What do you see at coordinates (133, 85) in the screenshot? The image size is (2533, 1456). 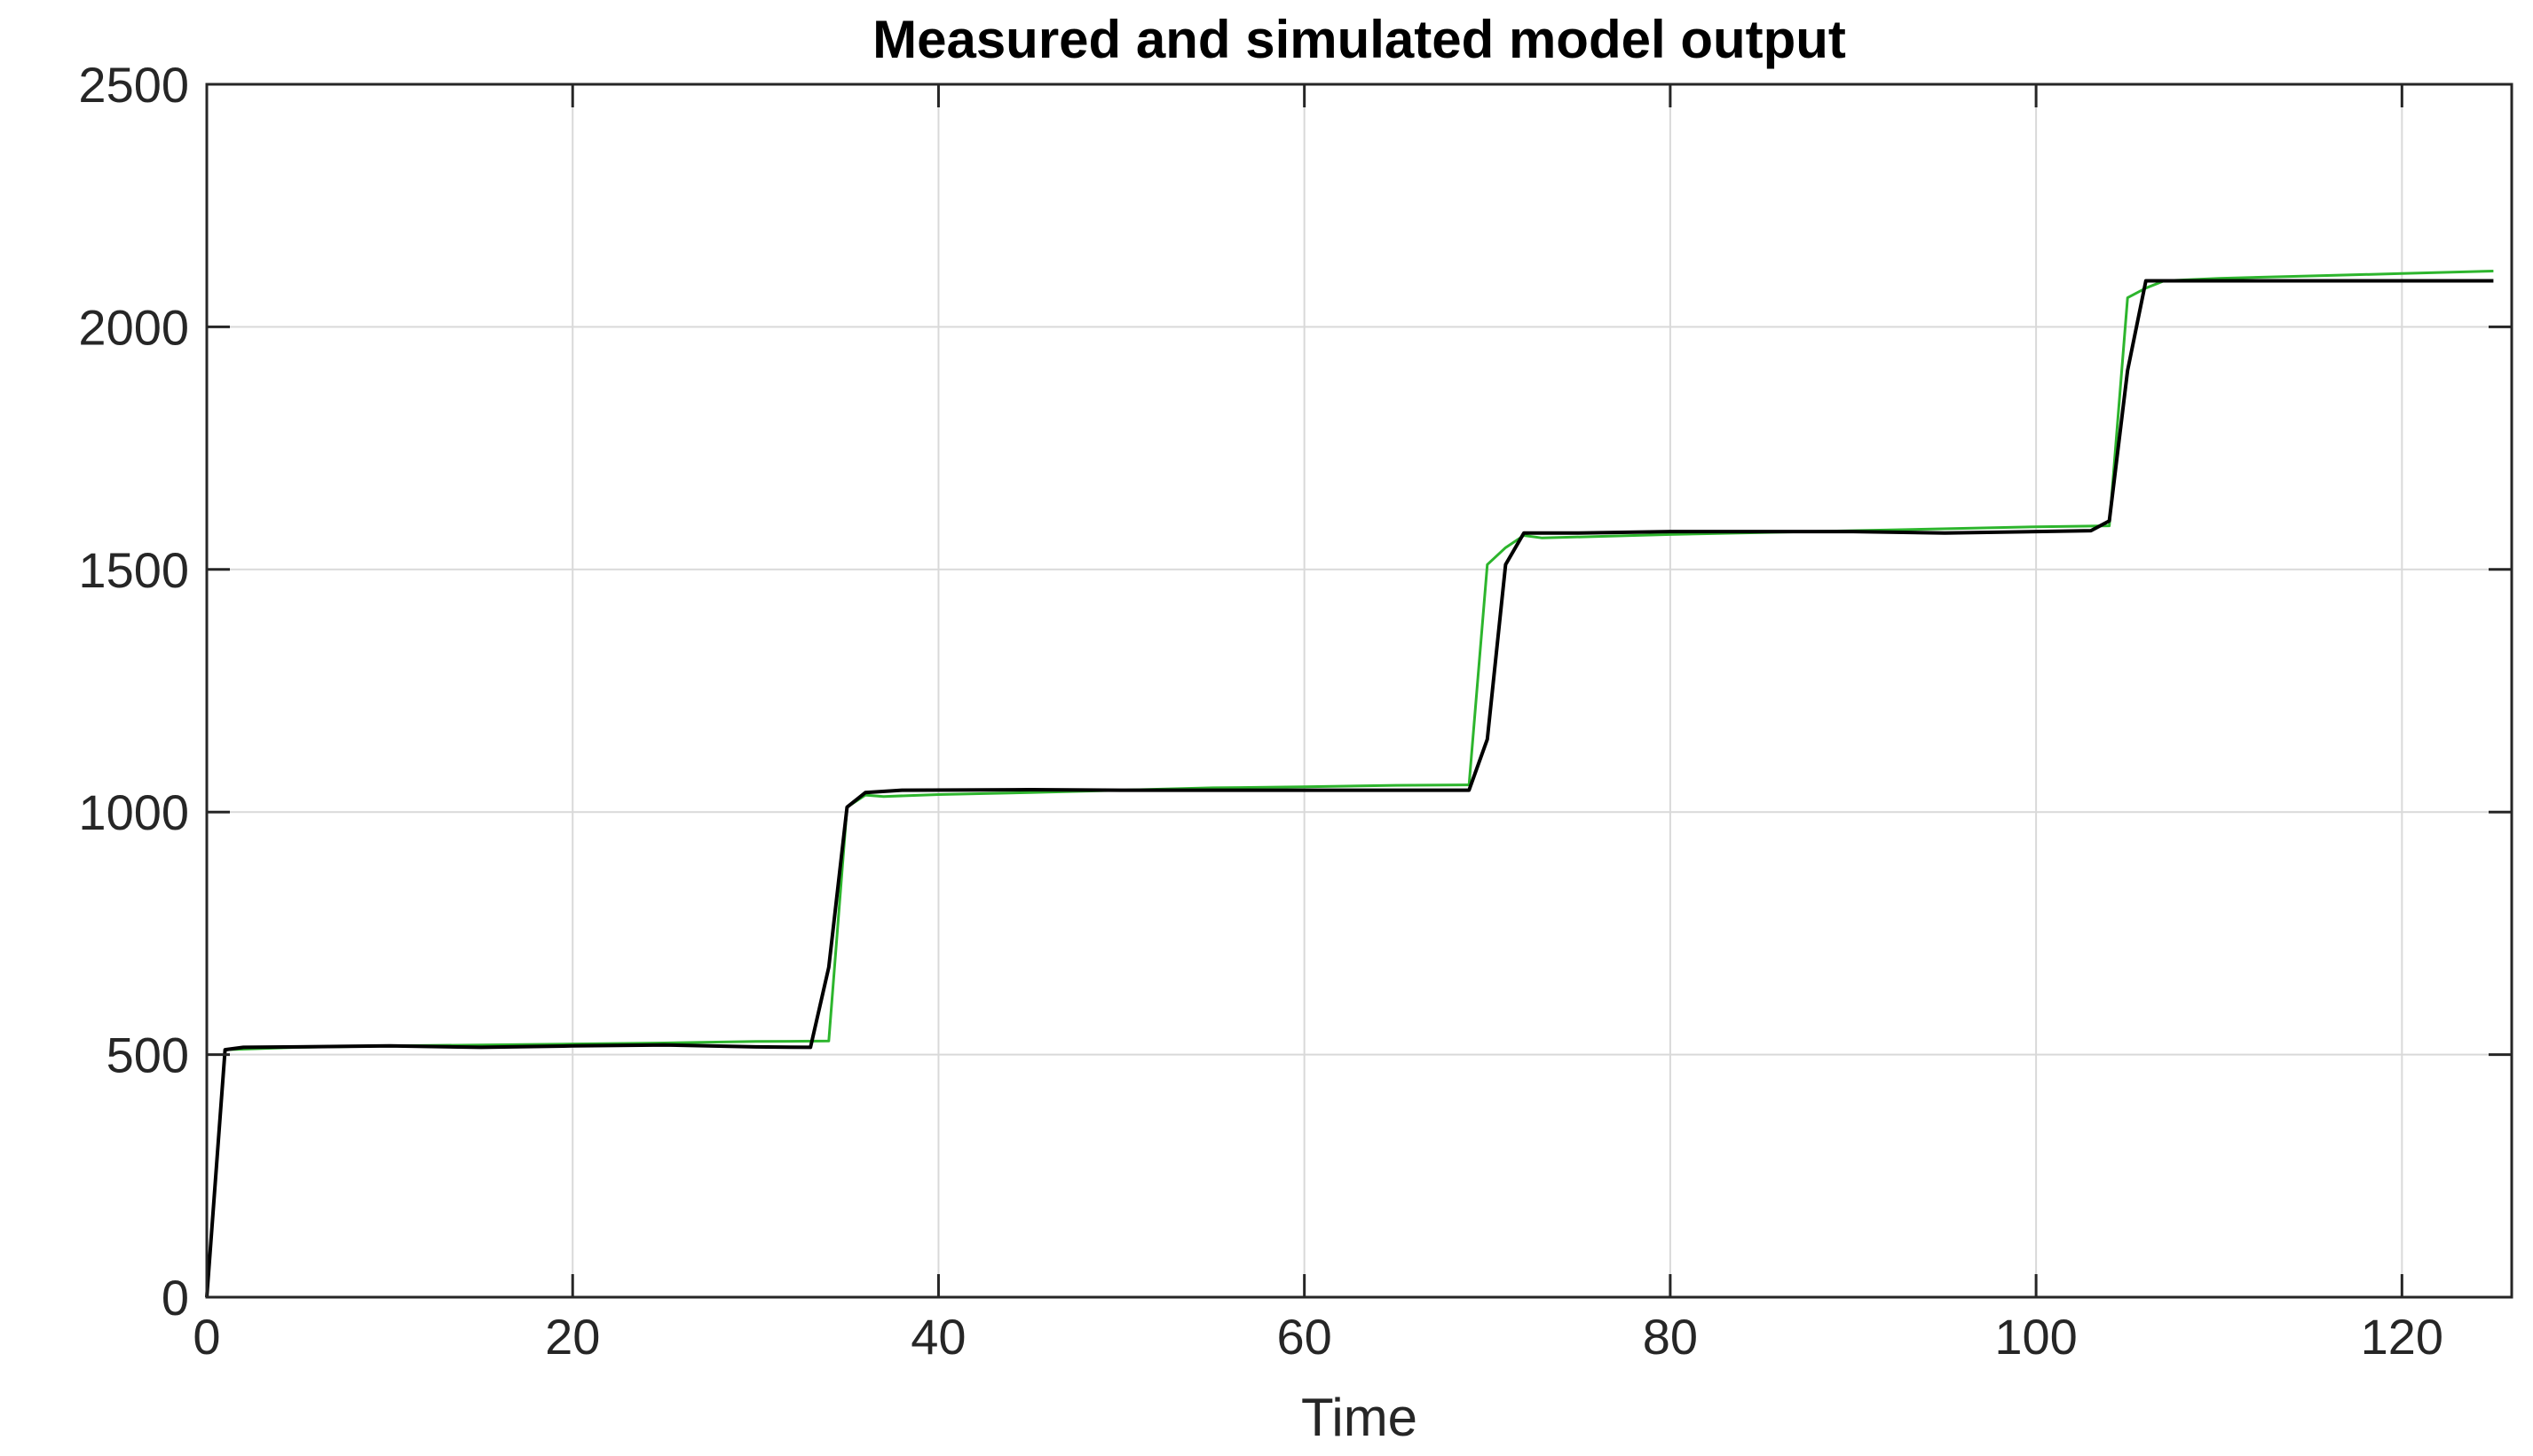 I see `y-tick-label: 2500` at bounding box center [133, 85].